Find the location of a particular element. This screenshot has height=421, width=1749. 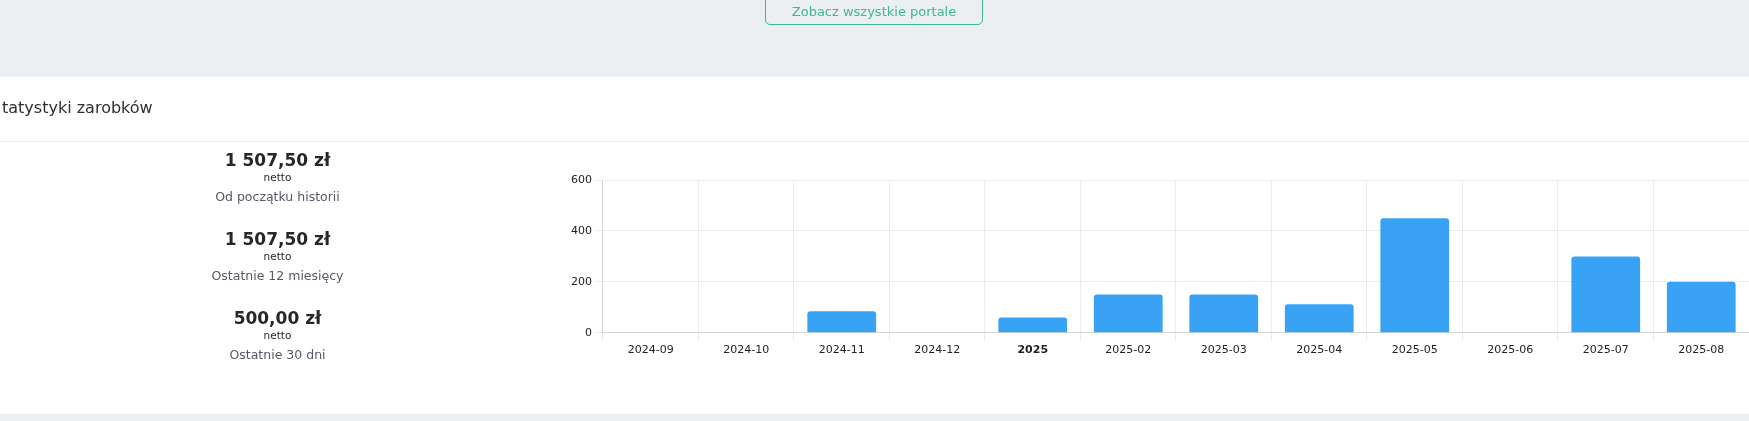

y-tick-label: 0 is located at coordinates (588, 332).